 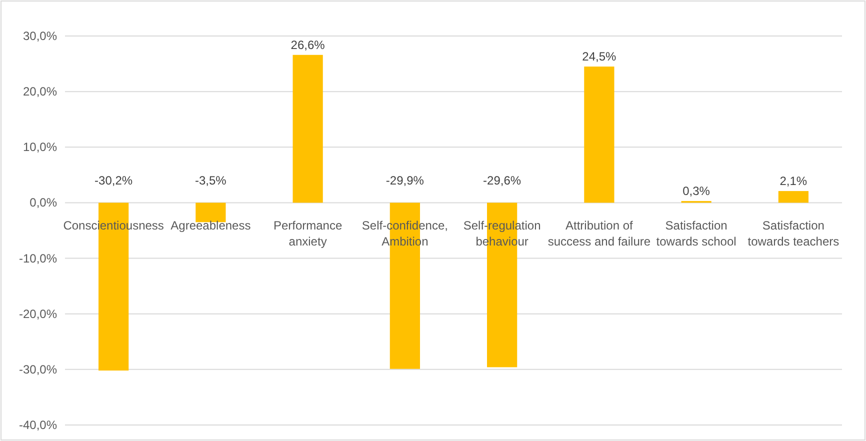 What do you see at coordinates (211, 181) in the screenshot?
I see `data-label: -3,5%` at bounding box center [211, 181].